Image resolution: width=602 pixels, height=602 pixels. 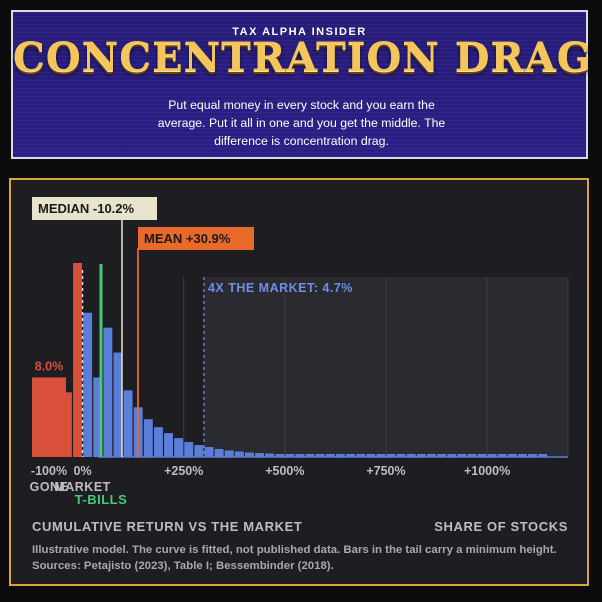 What do you see at coordinates (299, 32) in the screenshot?
I see `brand-label: TAX ALPHA INSIDER` at bounding box center [299, 32].